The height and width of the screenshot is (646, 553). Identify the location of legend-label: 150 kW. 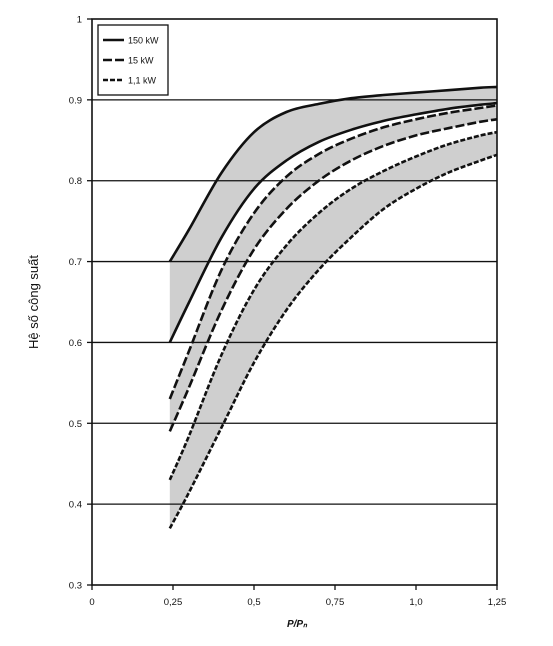
(143, 41).